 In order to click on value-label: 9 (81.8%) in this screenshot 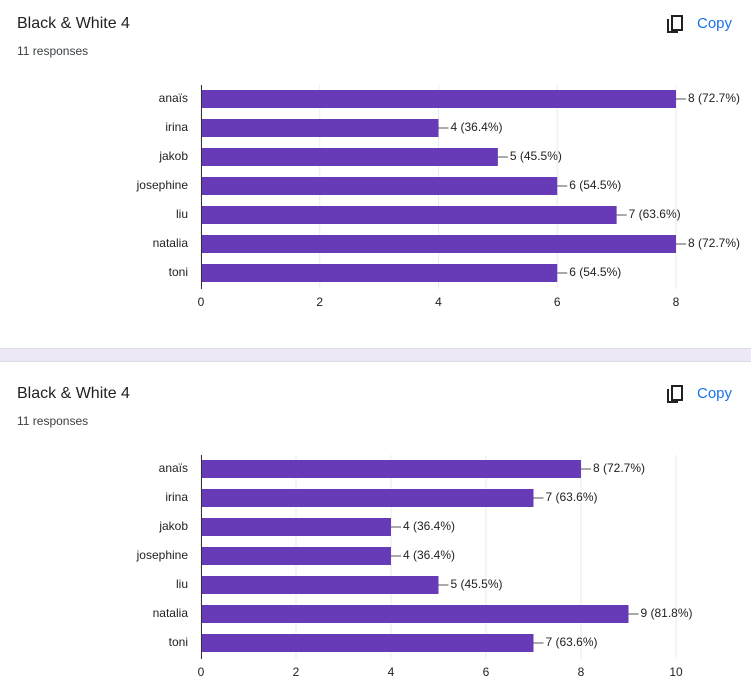, I will do `click(667, 613)`.